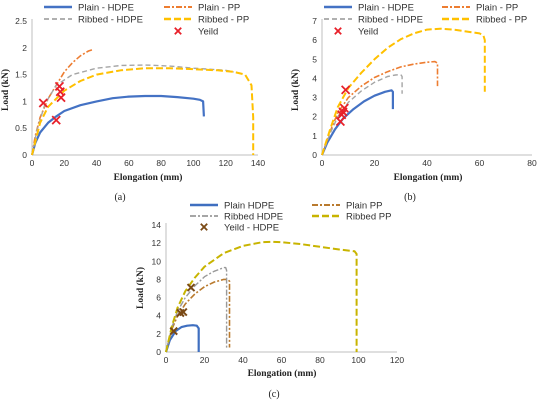 This screenshot has height=405, width=550. Describe the element at coordinates (196, 32) in the screenshot. I see `legend-item: Yeild` at that location.